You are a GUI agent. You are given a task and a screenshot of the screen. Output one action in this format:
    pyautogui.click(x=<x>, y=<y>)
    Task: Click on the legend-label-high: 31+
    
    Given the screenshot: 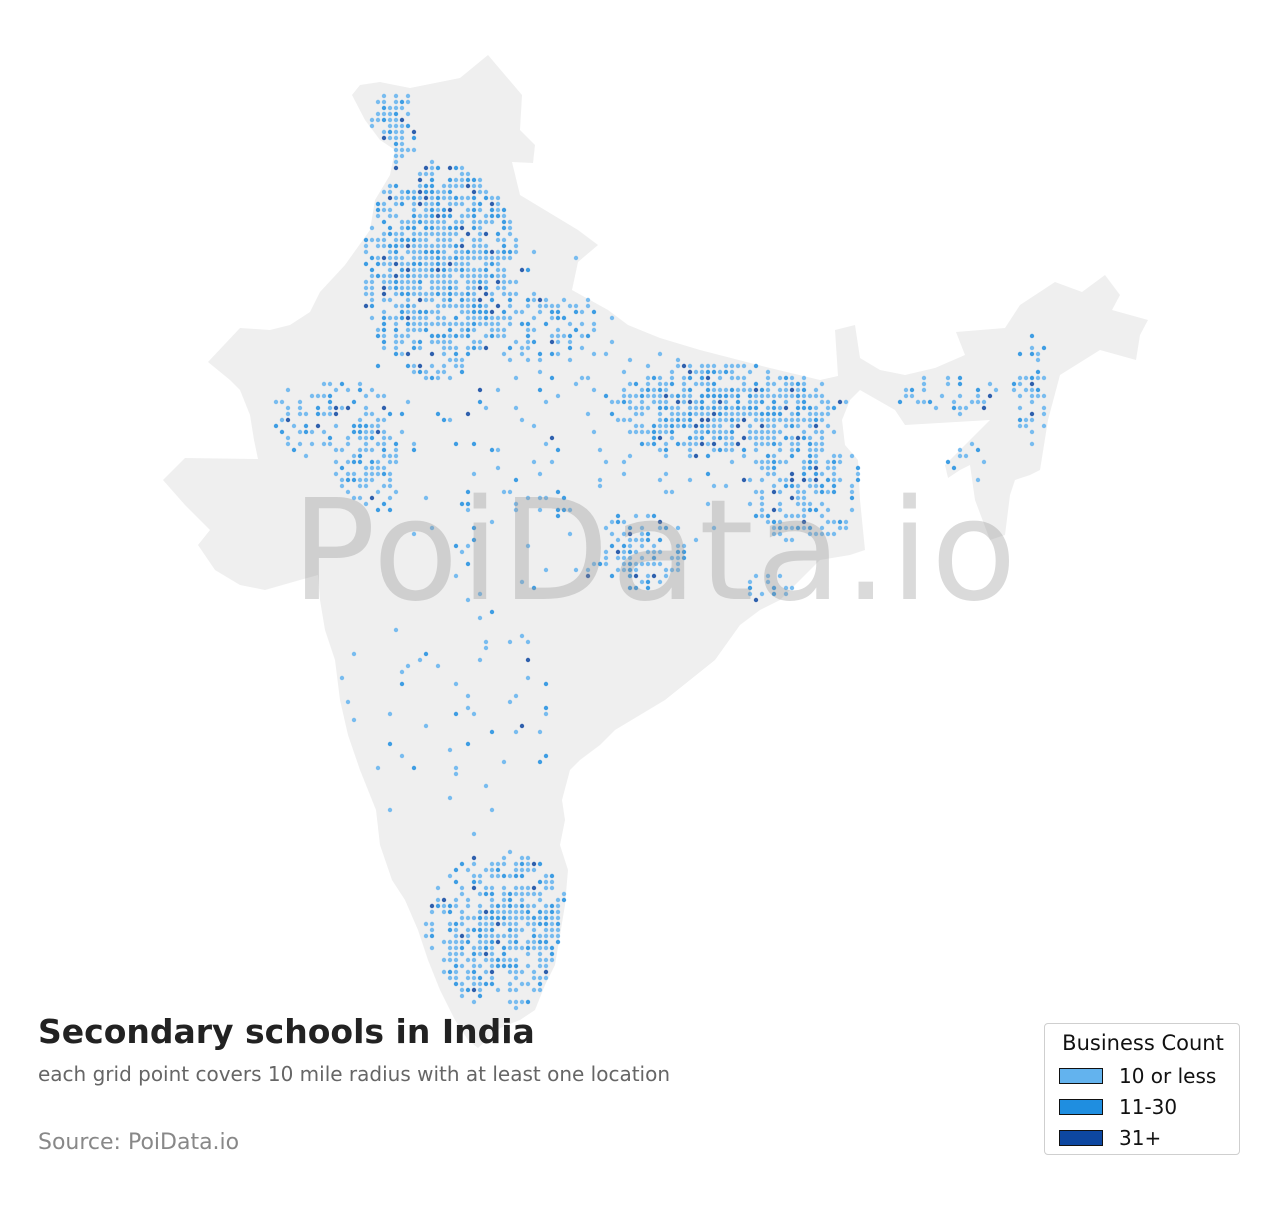 What is the action you would take?
    pyautogui.click(x=1140, y=1138)
    